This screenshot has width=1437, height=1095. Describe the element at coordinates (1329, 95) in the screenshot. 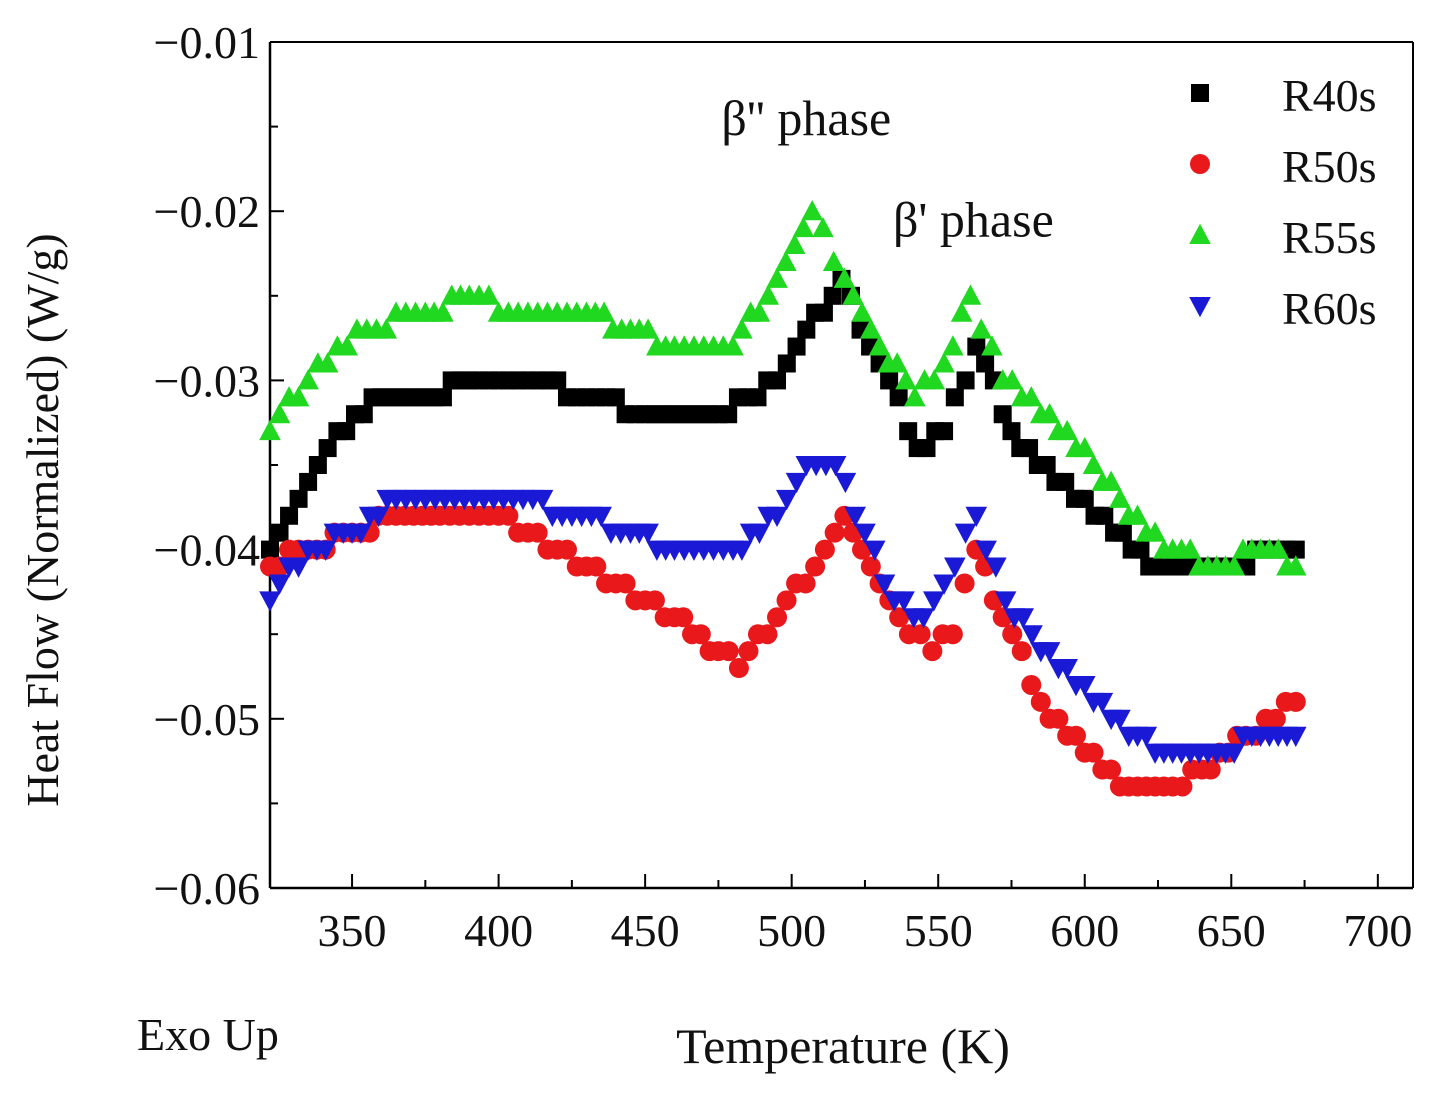

I see `legend-label-R40s: R40s` at that location.